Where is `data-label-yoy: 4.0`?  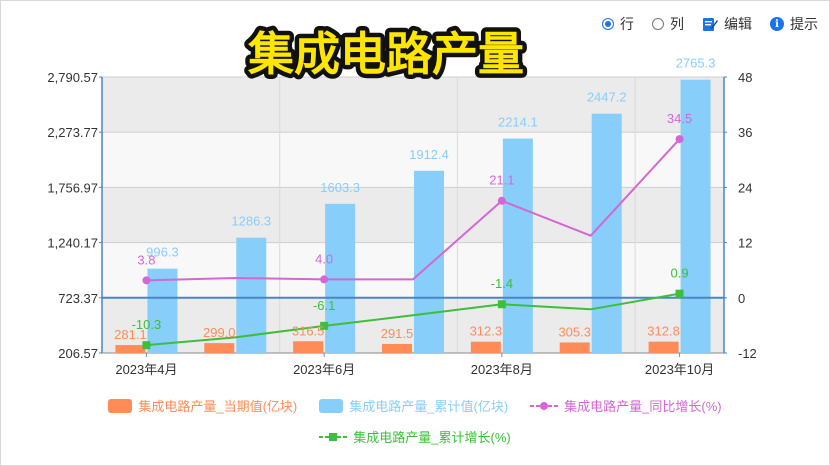 data-label-yoy: 4.0 is located at coordinates (324, 258).